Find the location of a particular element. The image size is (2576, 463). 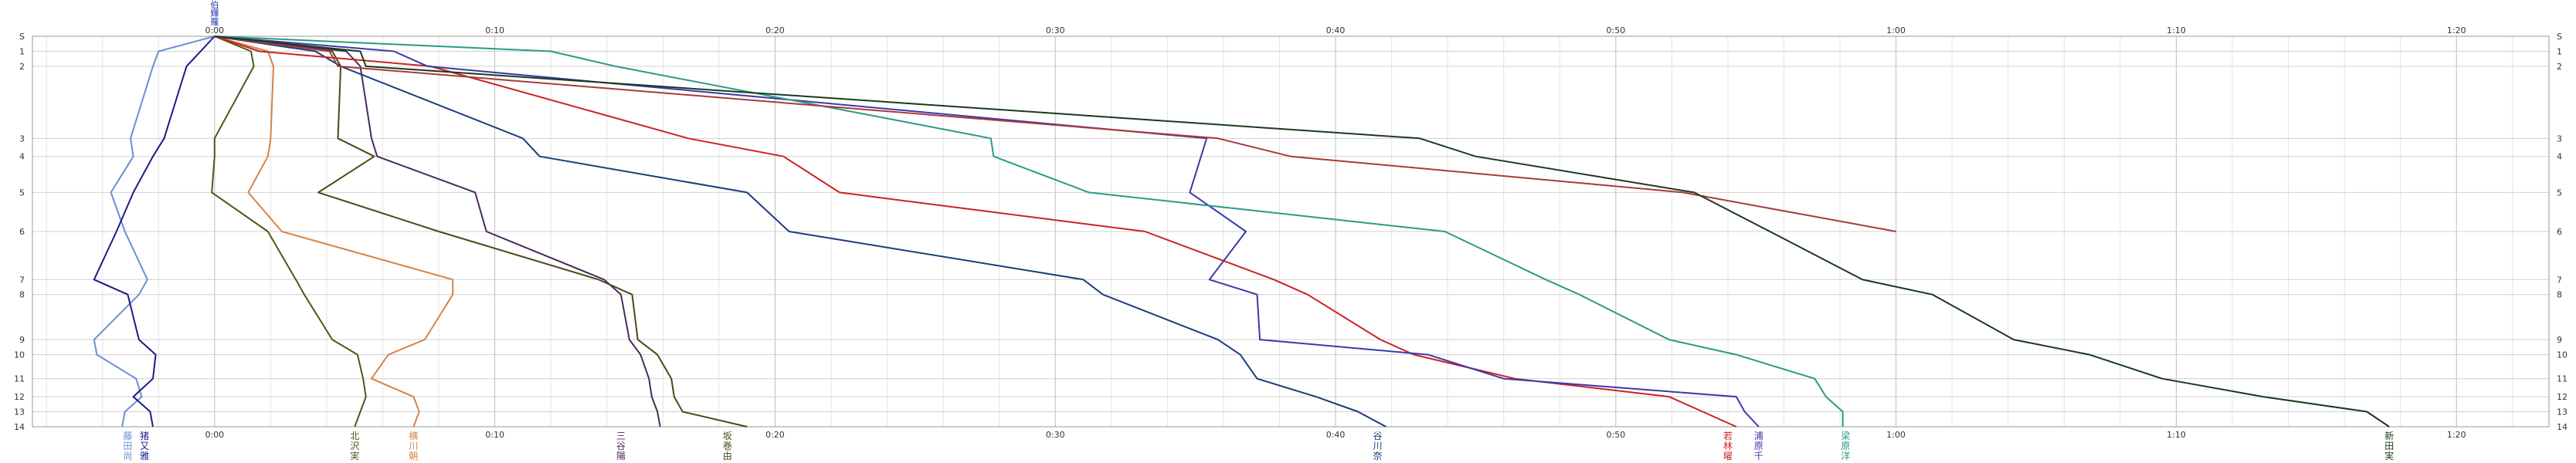

top-markers: 伯輝羅 is located at coordinates (215, 13).